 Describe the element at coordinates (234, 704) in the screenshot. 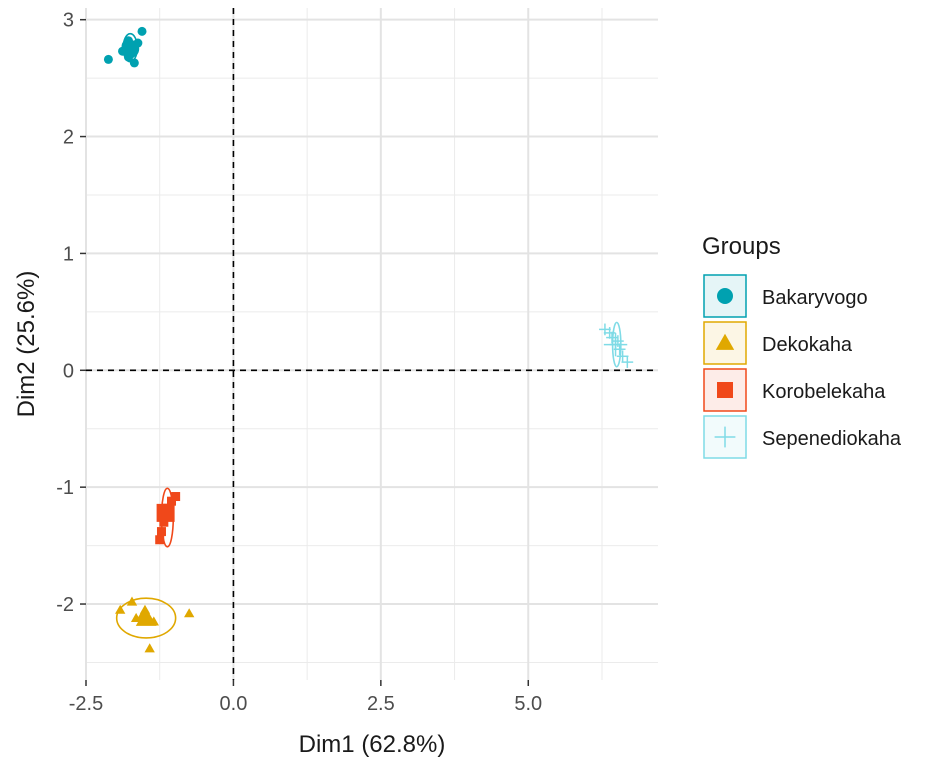

I see `x-tick-label: 0.0` at that location.